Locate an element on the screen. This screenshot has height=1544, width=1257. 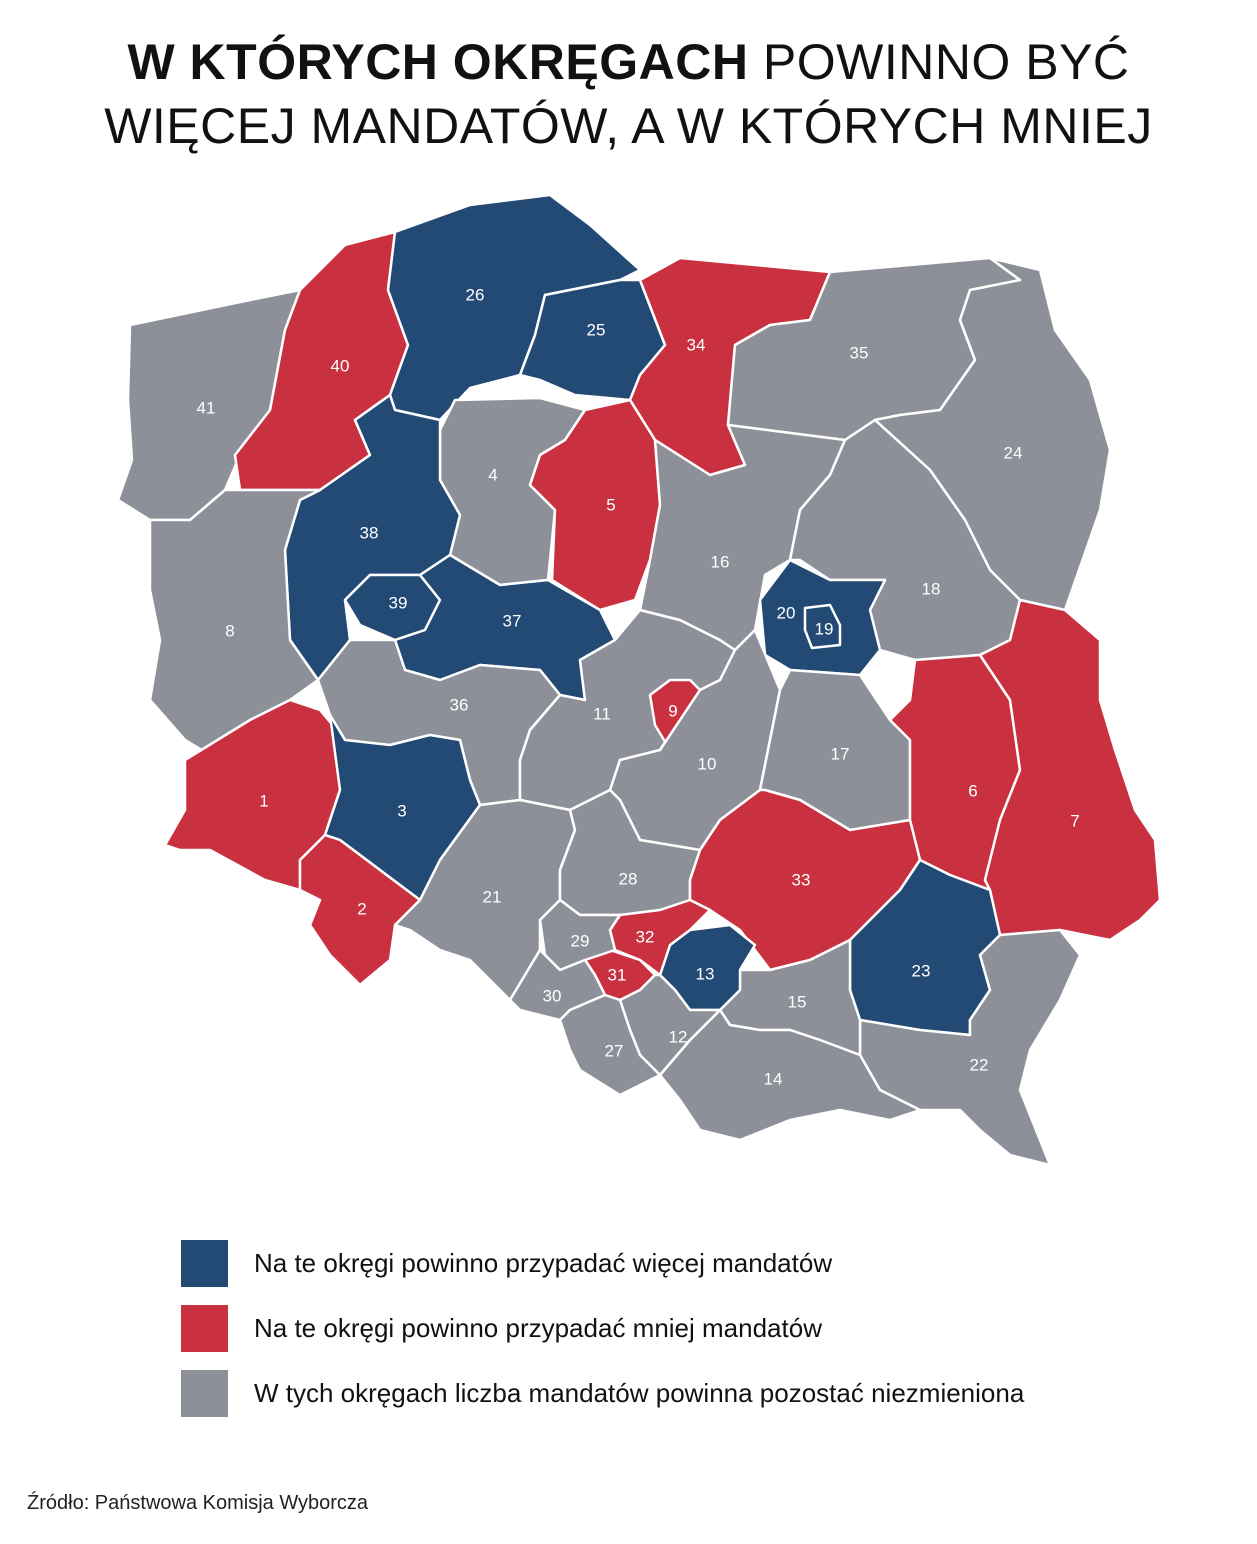
district-label-22: 22 is located at coordinates (979, 1064).